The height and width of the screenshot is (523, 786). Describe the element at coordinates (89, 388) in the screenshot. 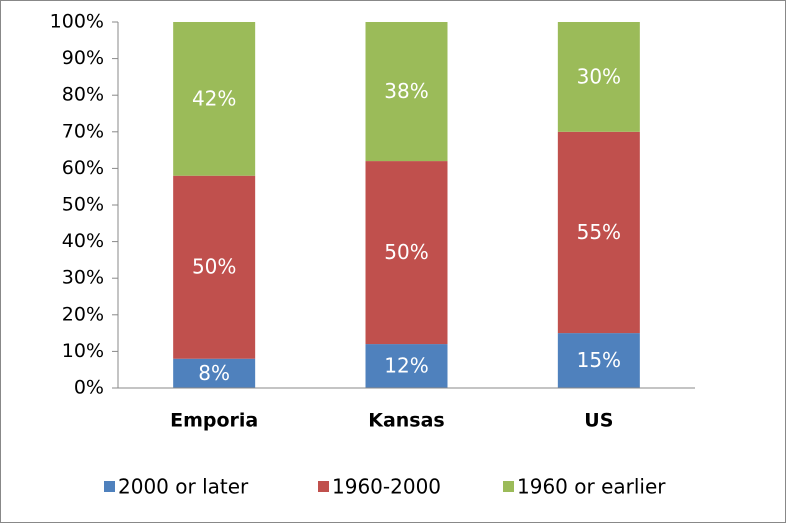

I see `y-tick-label: 0%` at that location.